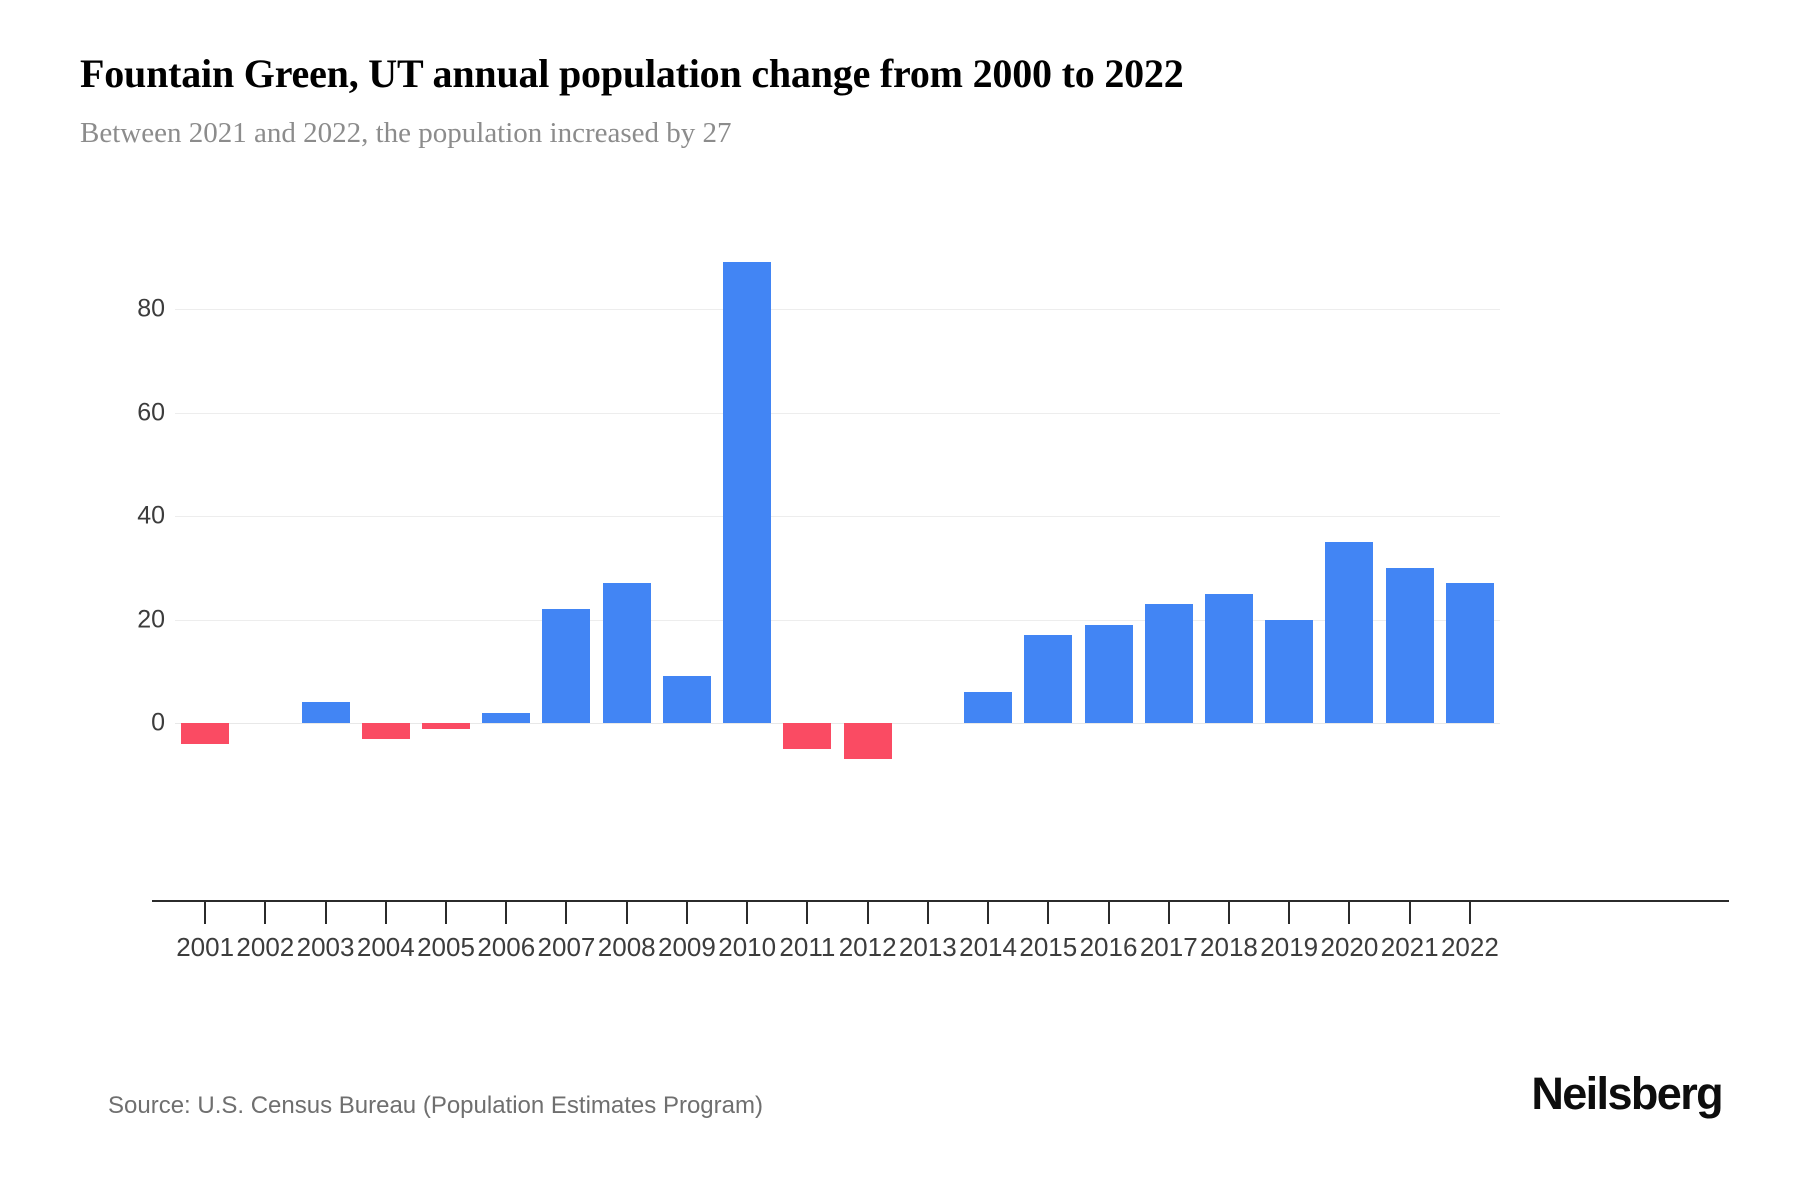  Describe the element at coordinates (1169, 600) in the screenshot. I see `bar-2017` at that location.